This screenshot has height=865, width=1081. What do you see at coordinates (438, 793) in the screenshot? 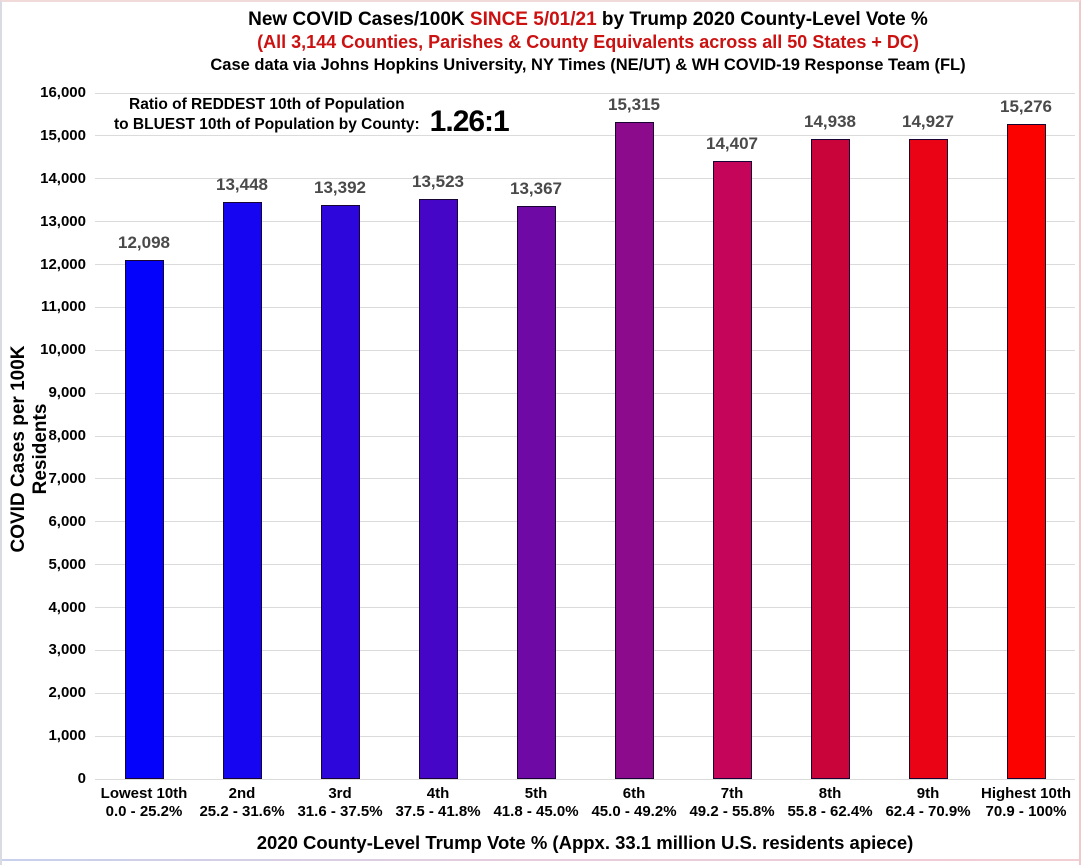
I see `x-tick-tier: 4th` at bounding box center [438, 793].